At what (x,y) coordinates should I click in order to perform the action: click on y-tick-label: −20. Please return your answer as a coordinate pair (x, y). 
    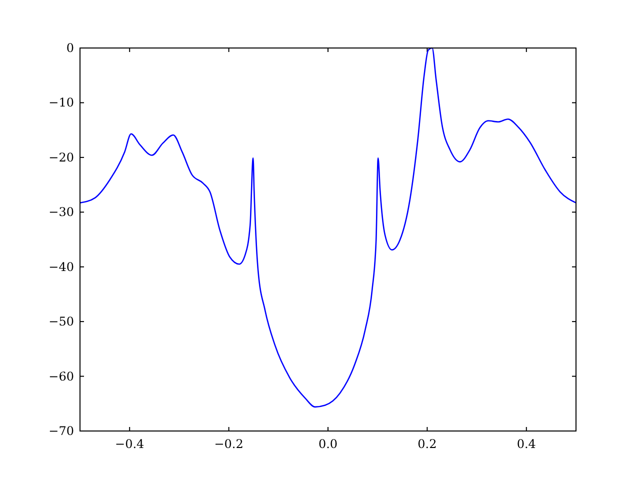
    Looking at the image, I should click on (61, 157).